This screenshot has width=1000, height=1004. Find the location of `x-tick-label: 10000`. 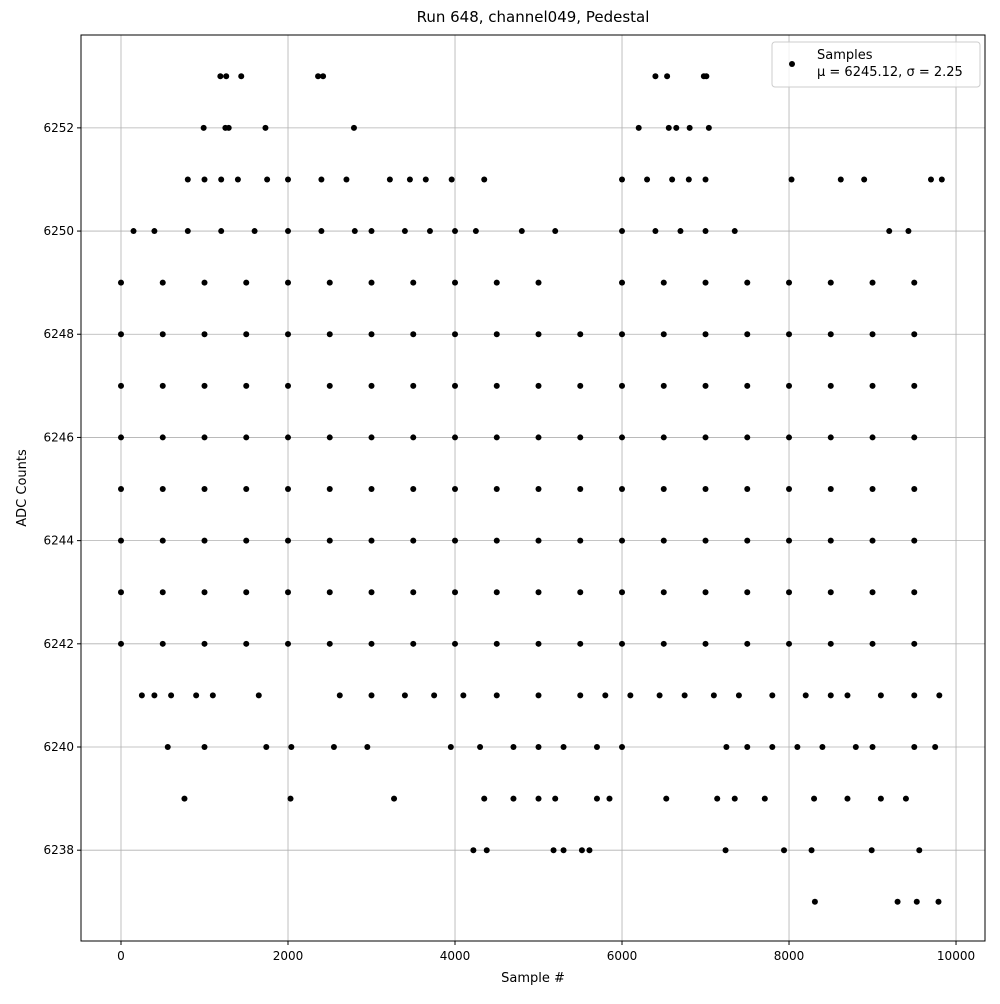

x-tick-label: 10000 is located at coordinates (956, 956).